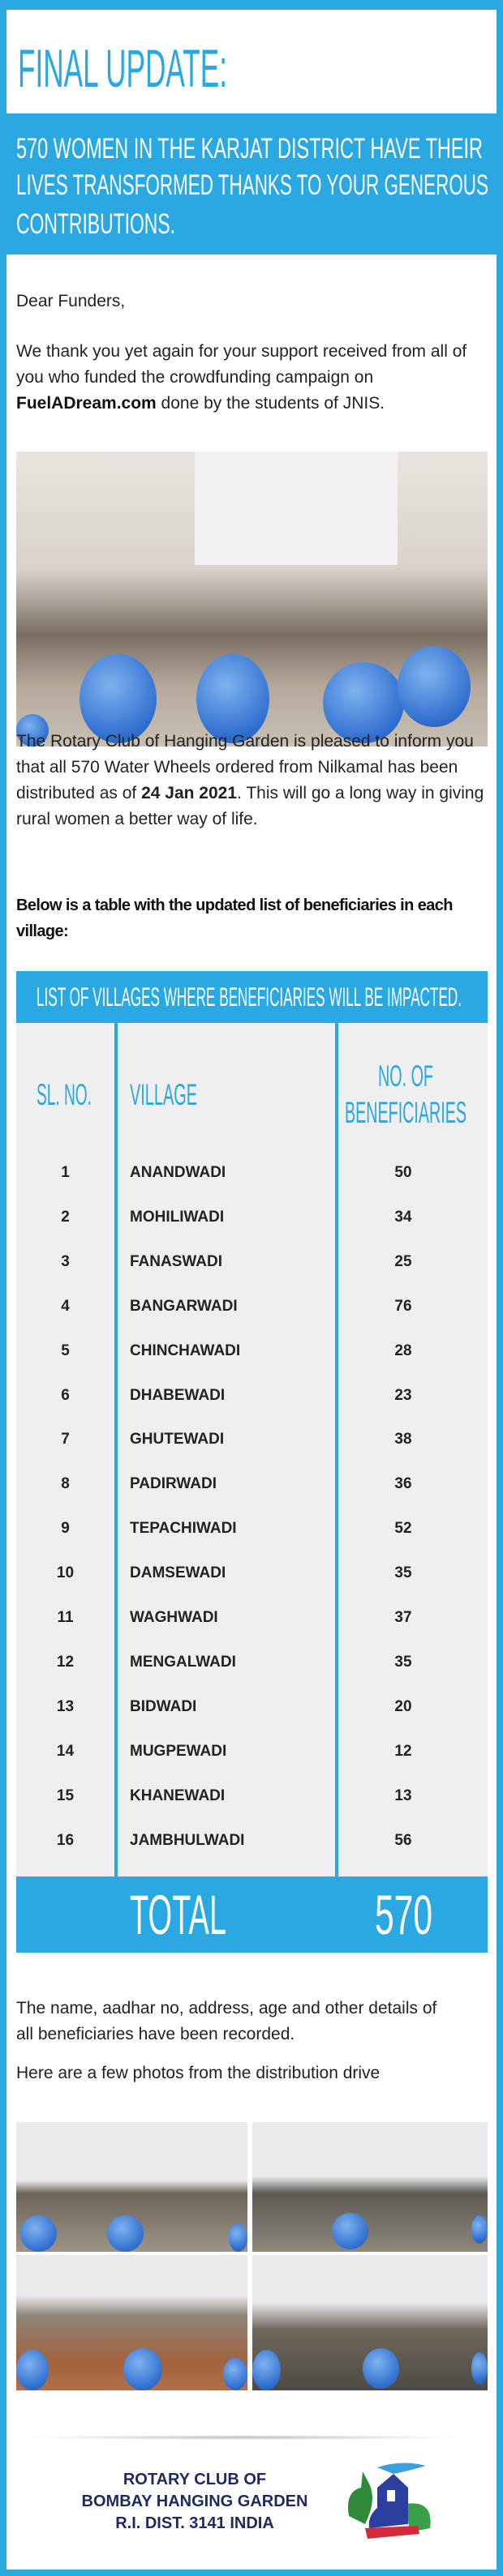 The height and width of the screenshot is (2576, 503). Describe the element at coordinates (252, 1487) in the screenshot. I see `table-row: 8 PADIRWADI 36` at that location.